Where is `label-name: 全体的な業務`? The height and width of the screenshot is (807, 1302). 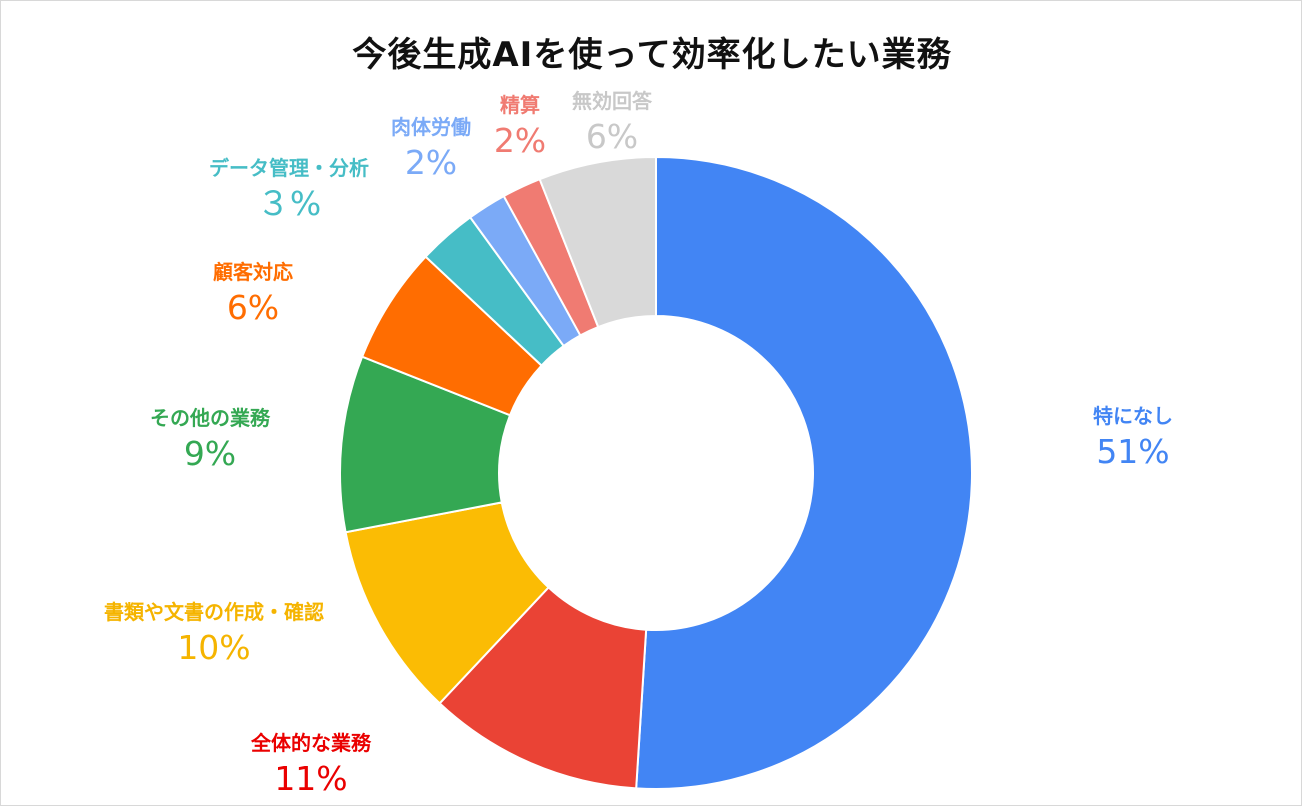 label-name: 全体的な業務 is located at coordinates (311, 743).